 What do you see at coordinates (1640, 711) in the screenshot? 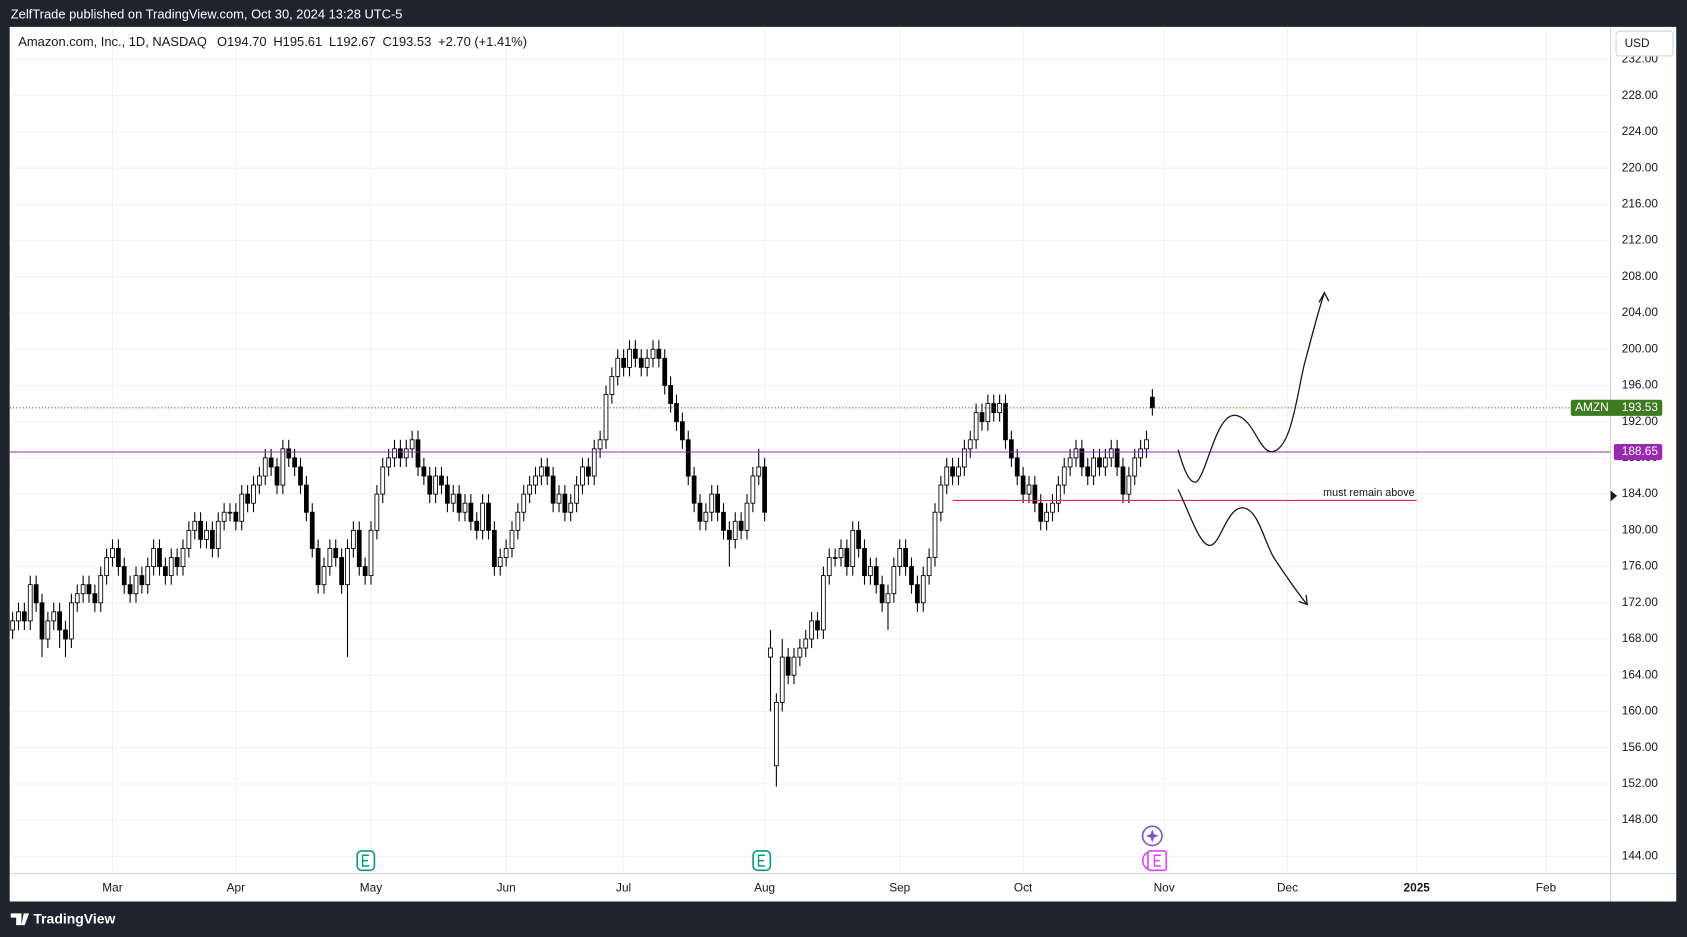
I see `y-tick-label: 160.00` at bounding box center [1640, 711].